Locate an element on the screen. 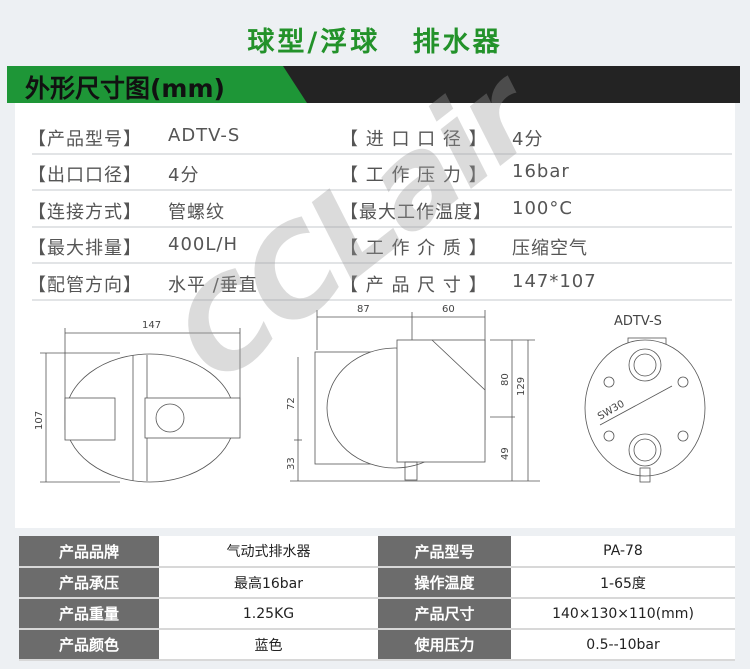  spec-row: 【最大排量】 400L/H 【 工 作 介 质 】 压缩空气 is located at coordinates (380, 245).